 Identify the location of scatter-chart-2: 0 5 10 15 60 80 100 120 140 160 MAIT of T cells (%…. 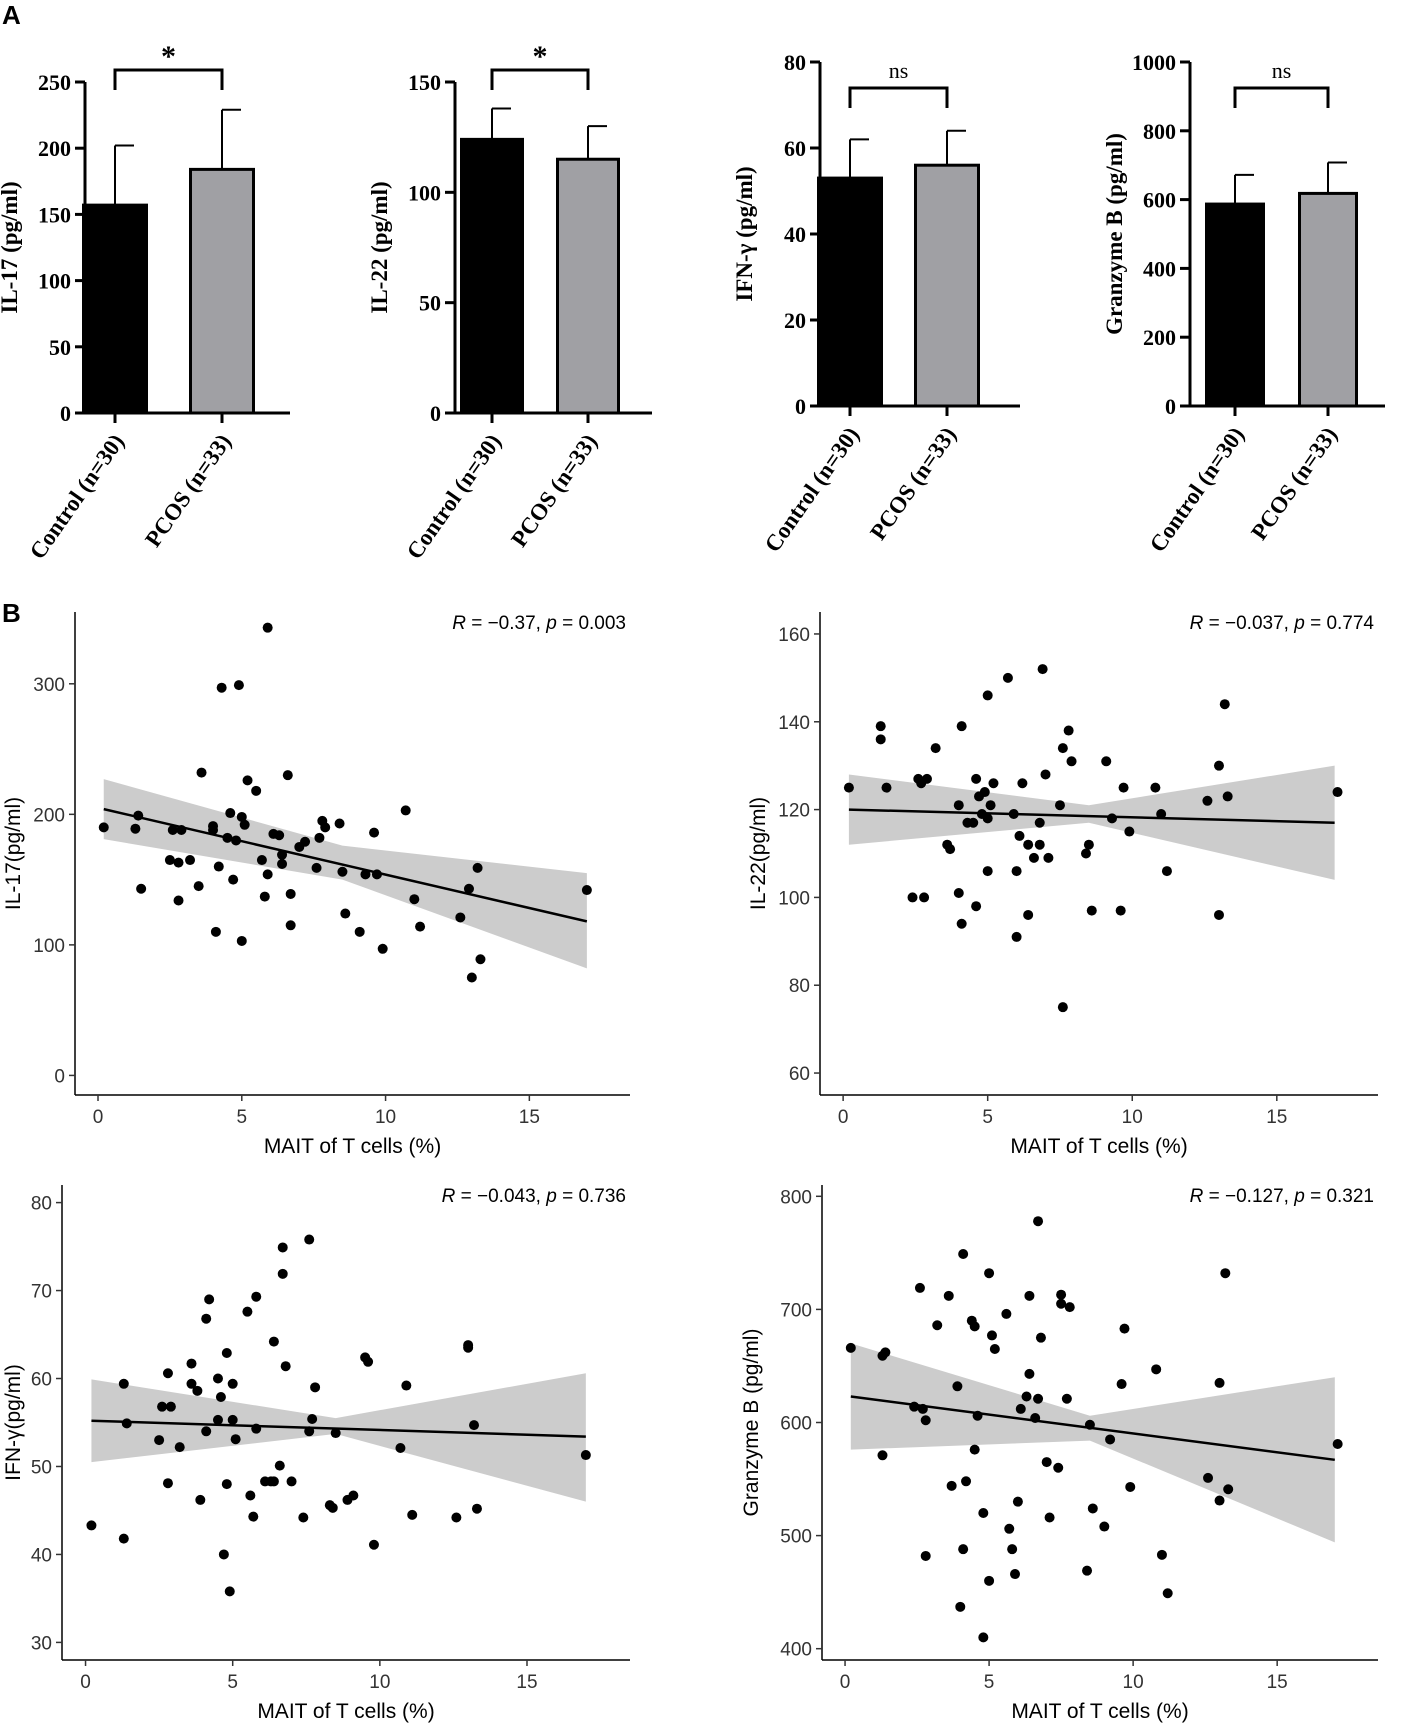
(1062, 885).